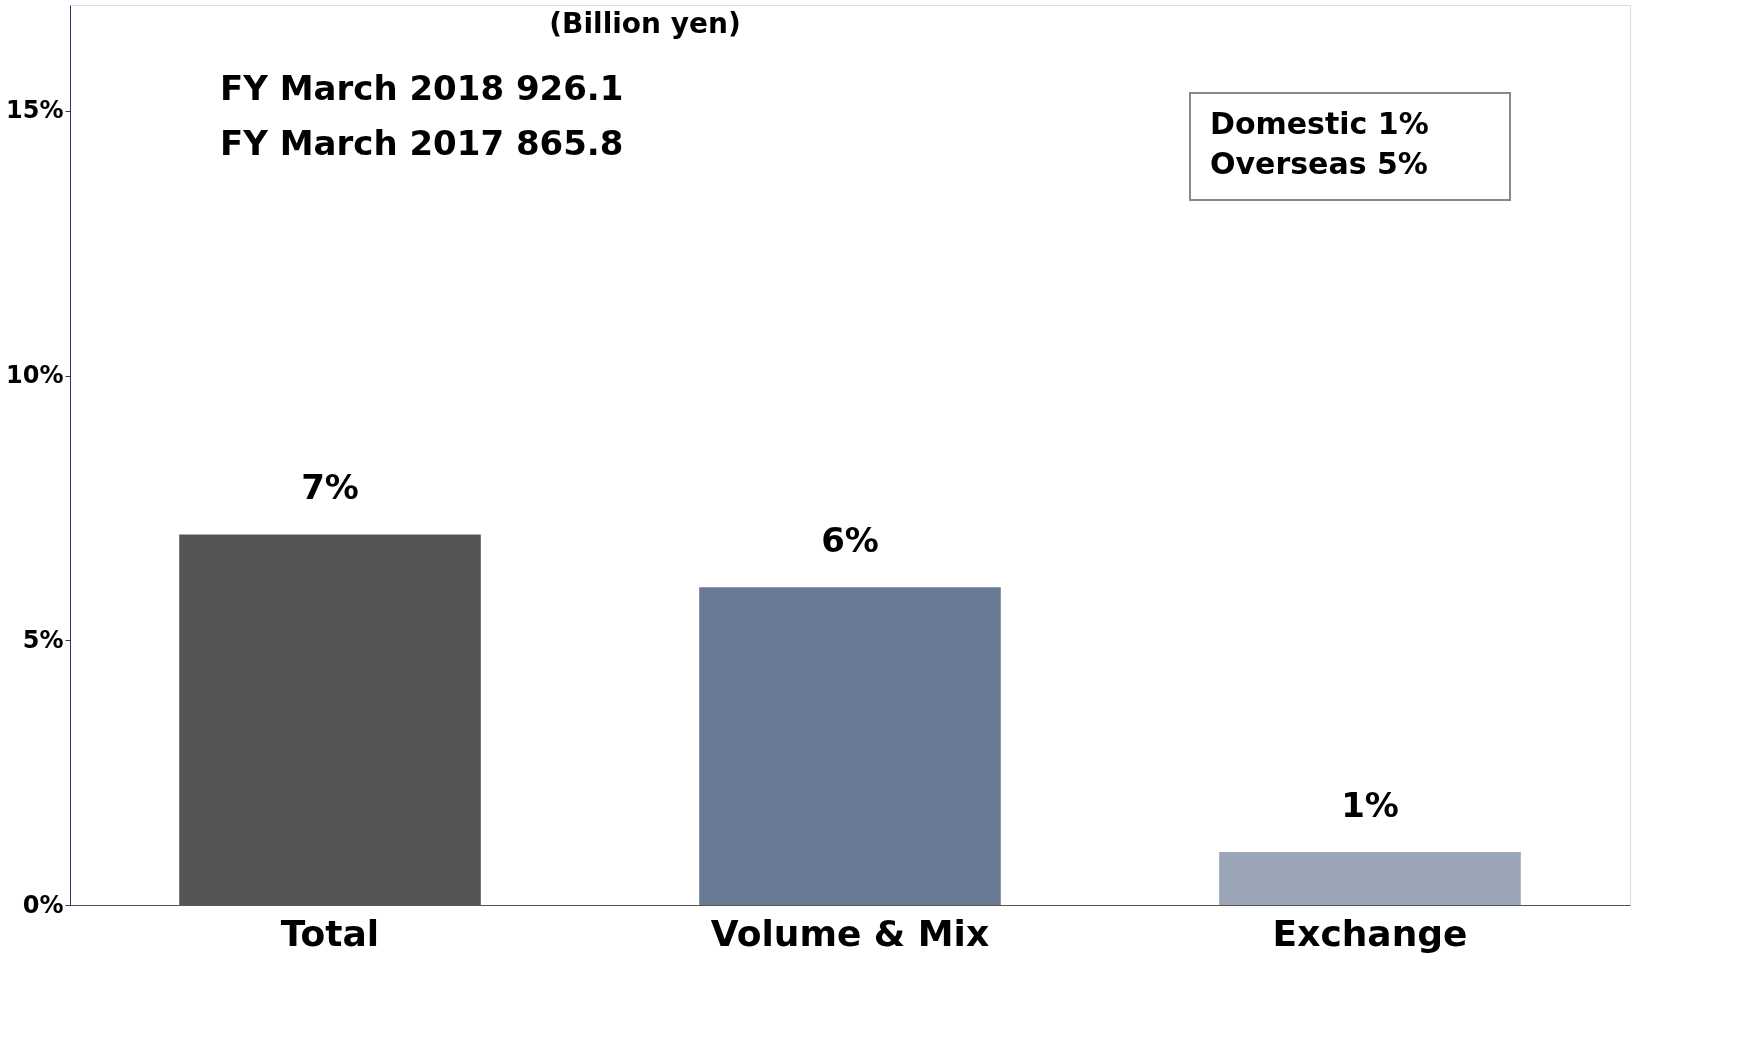  What do you see at coordinates (850, 540) in the screenshot?
I see `data-label: 6%` at bounding box center [850, 540].